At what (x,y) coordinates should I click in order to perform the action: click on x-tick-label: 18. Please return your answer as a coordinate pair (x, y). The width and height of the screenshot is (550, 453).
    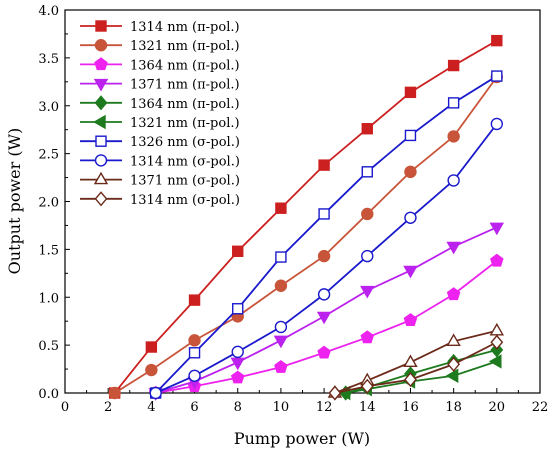
    Looking at the image, I should click on (453, 407).